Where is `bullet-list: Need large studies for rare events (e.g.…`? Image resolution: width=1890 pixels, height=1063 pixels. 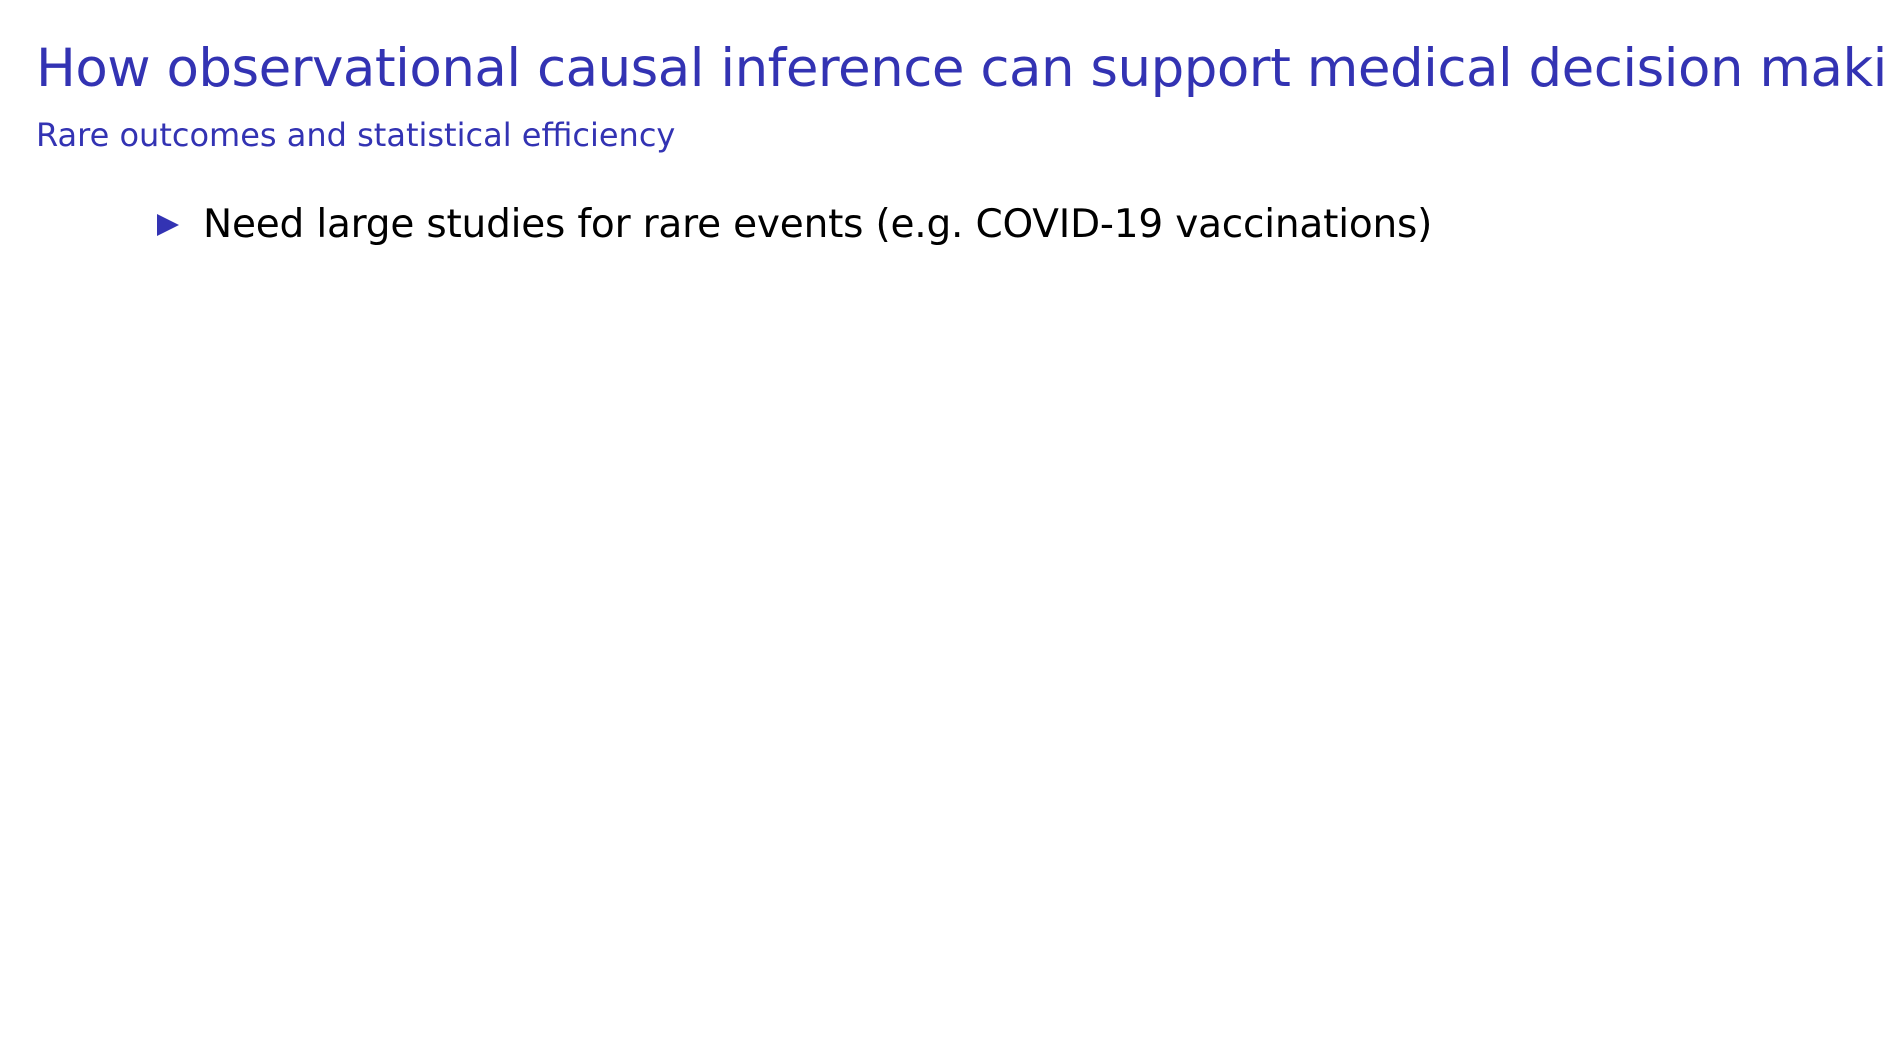
bullet-list: Need large studies for rare events (e.g.… is located at coordinates (793, 225).